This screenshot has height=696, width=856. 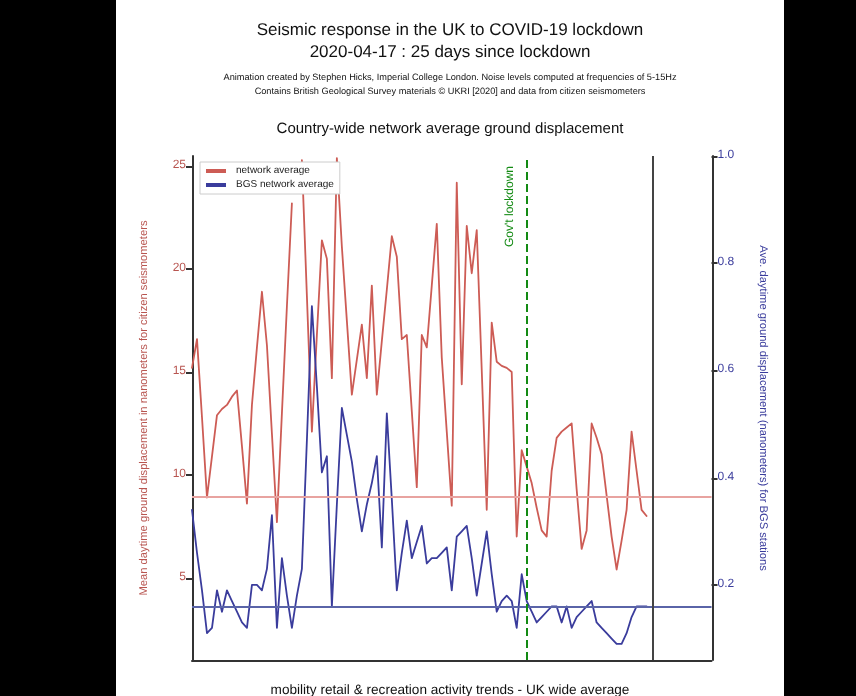 I want to click on chart-title: Seismic response in the UK to COVID-19 lockdown, so click(x=450, y=29).